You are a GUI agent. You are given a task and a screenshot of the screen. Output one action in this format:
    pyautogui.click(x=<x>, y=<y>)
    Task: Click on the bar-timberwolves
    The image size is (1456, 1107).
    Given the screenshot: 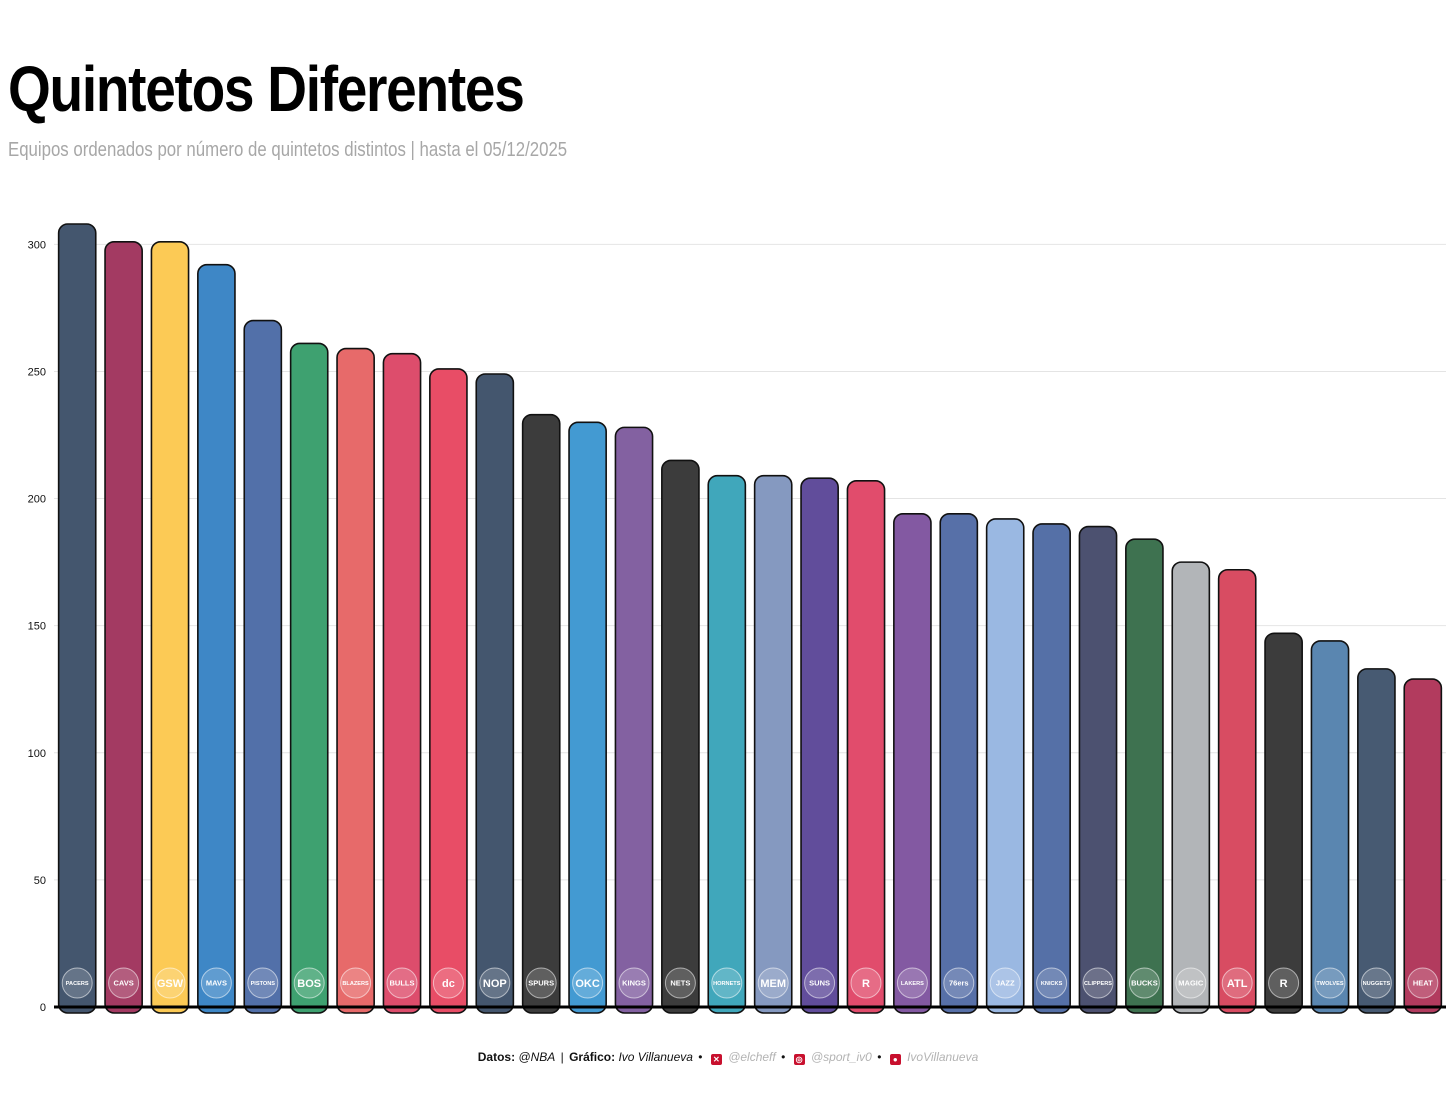 What is the action you would take?
    pyautogui.click(x=1330, y=827)
    